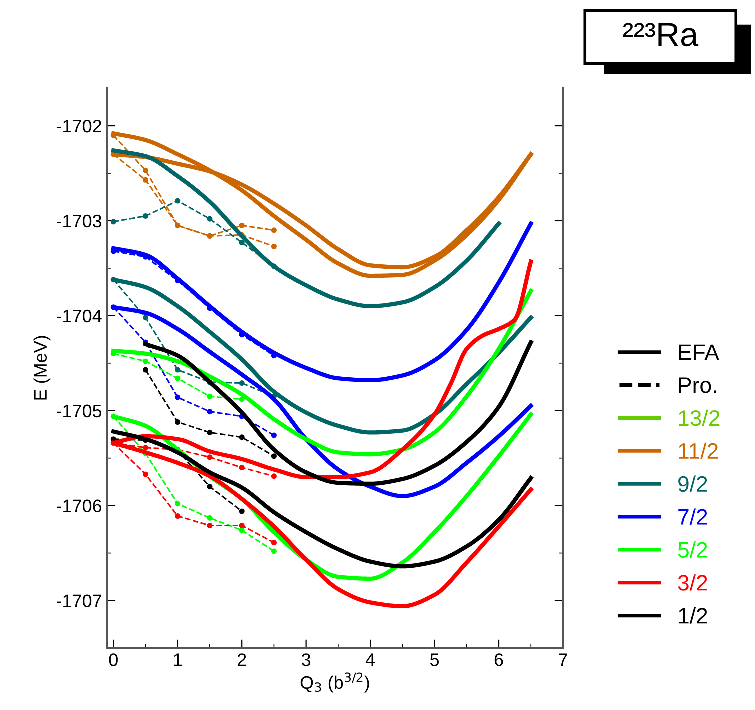  Describe the element at coordinates (42, 368) in the screenshot. I see `y-axis-title: E (MeV)` at that location.